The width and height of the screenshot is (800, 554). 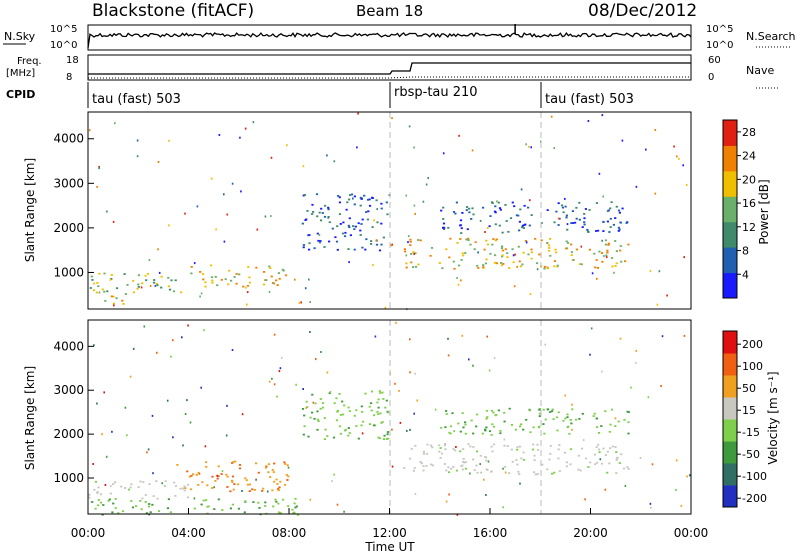 What do you see at coordinates (389, 37) in the screenshot?
I see `noise-panel-frame` at bounding box center [389, 37].